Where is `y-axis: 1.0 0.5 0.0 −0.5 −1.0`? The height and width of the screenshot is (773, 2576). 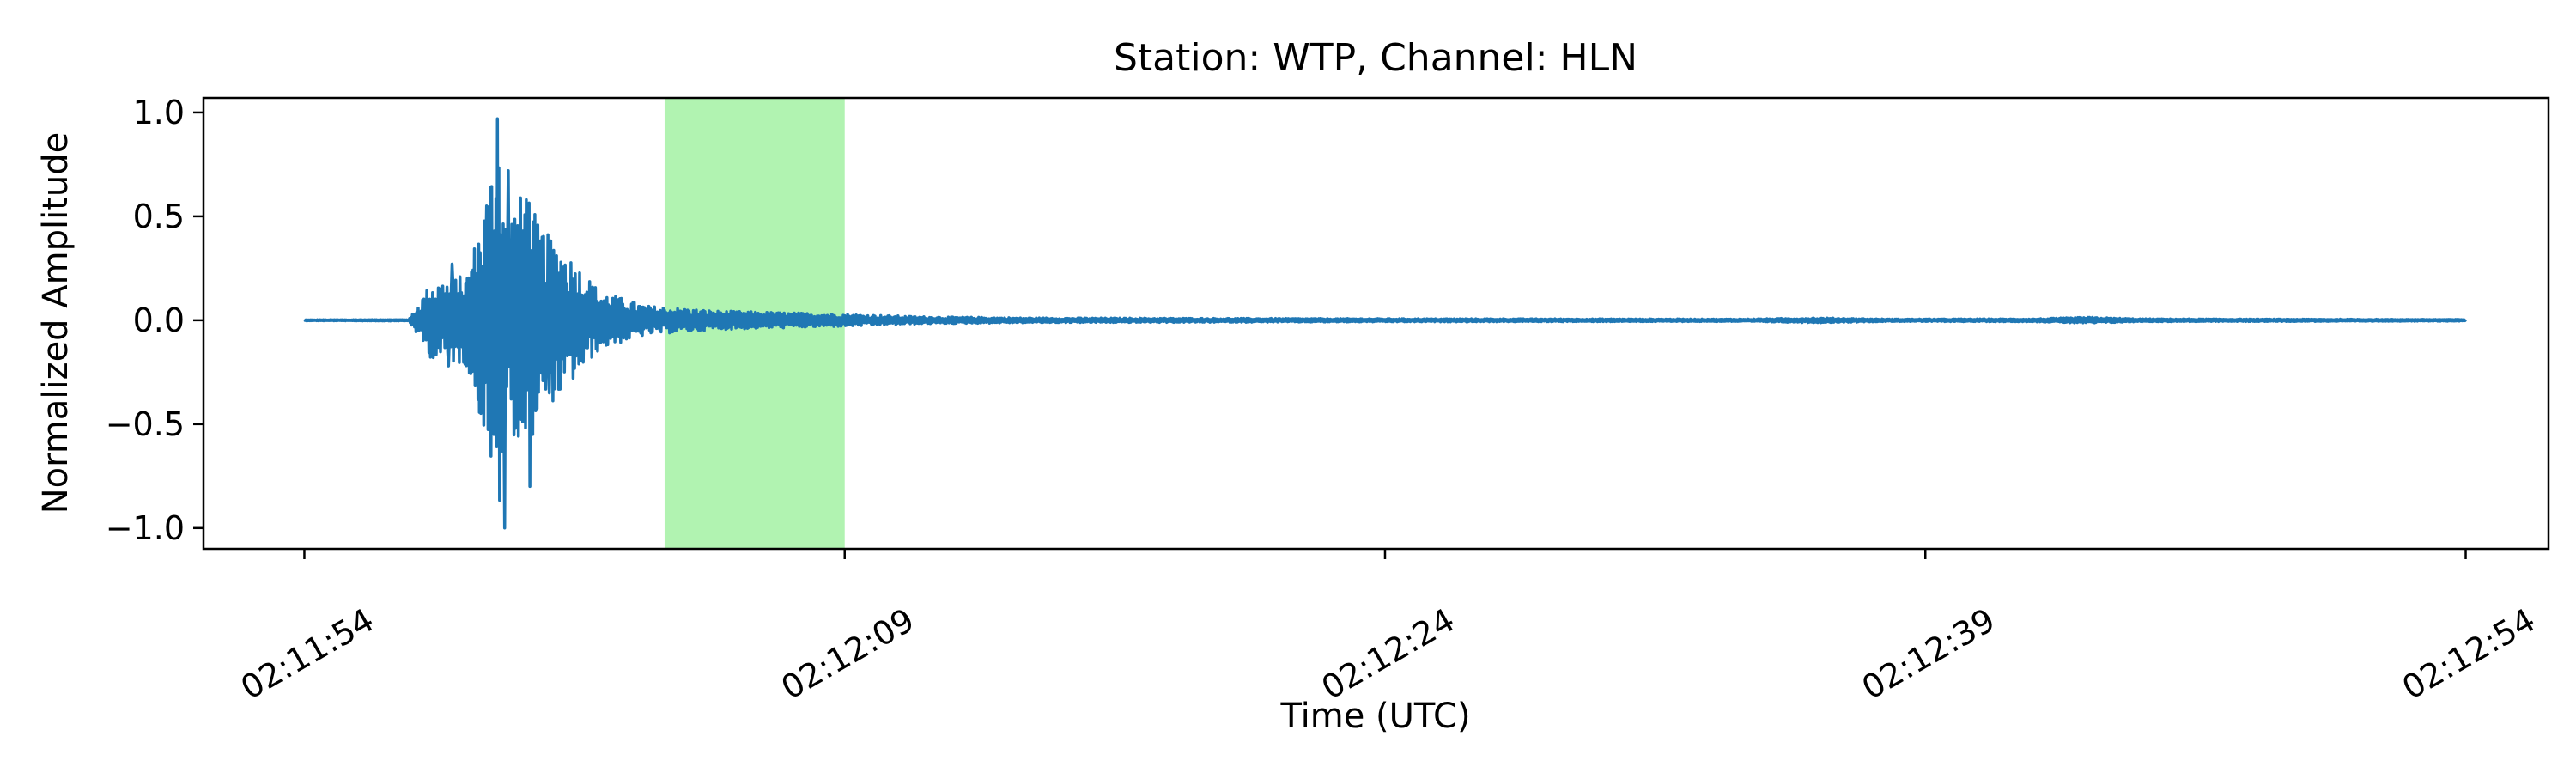
y-axis: 1.0 0.5 0.0 −0.5 −1.0 is located at coordinates (155, 320).